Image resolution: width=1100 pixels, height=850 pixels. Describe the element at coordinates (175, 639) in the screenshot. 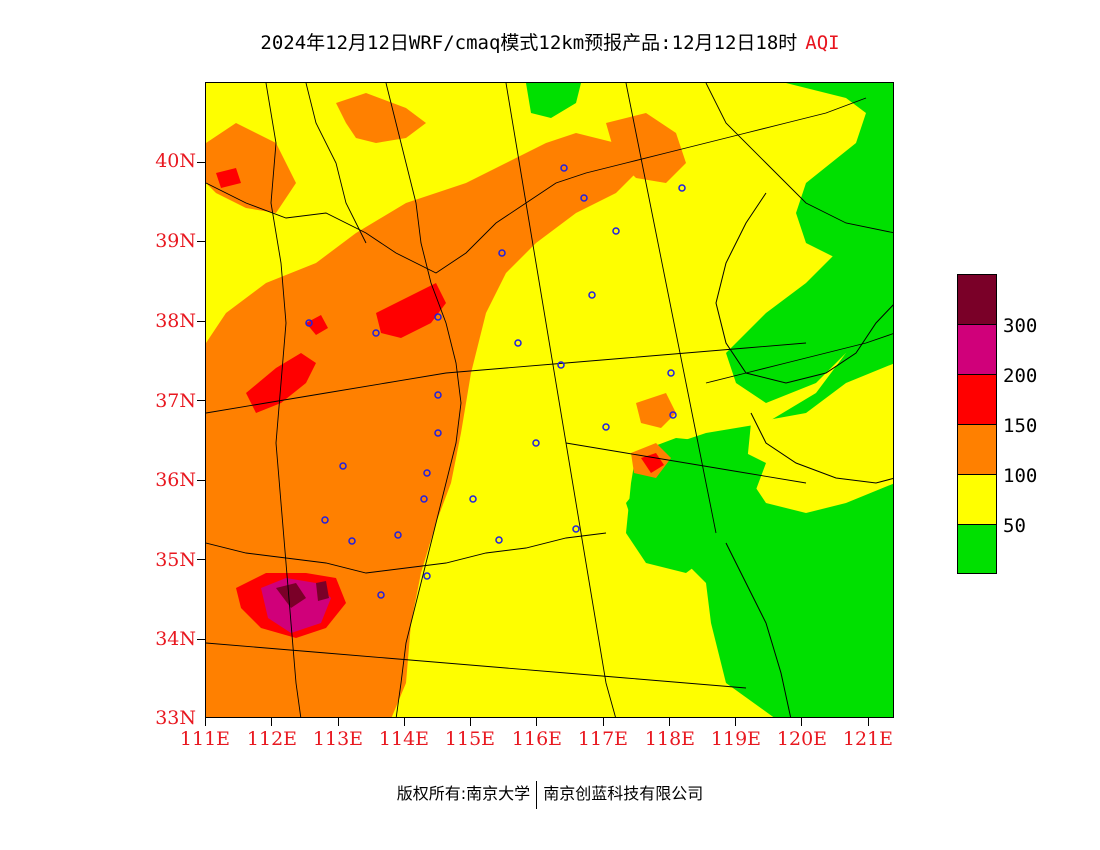

I see `lat-label-34n: 34N` at that location.